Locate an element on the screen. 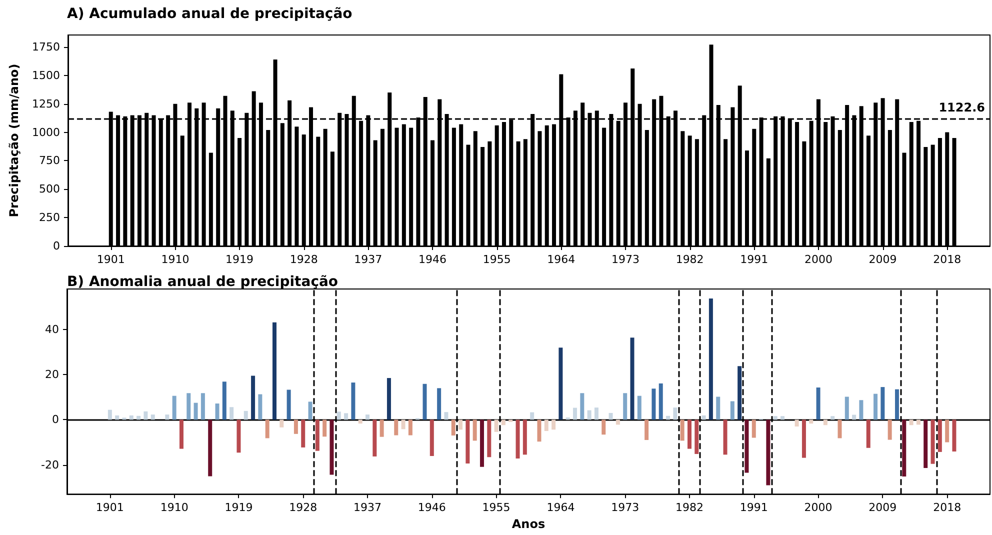 The height and width of the screenshot is (535, 992). y-tick-label: 40 is located at coordinates (52, 329).